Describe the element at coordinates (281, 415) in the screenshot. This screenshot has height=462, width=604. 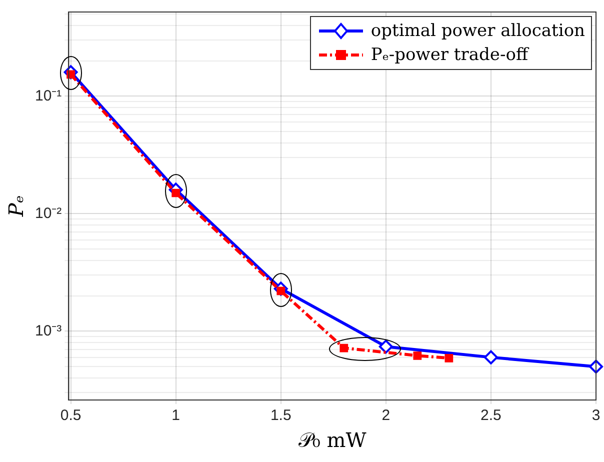
I see `x-tick-label: 1.5` at that location.